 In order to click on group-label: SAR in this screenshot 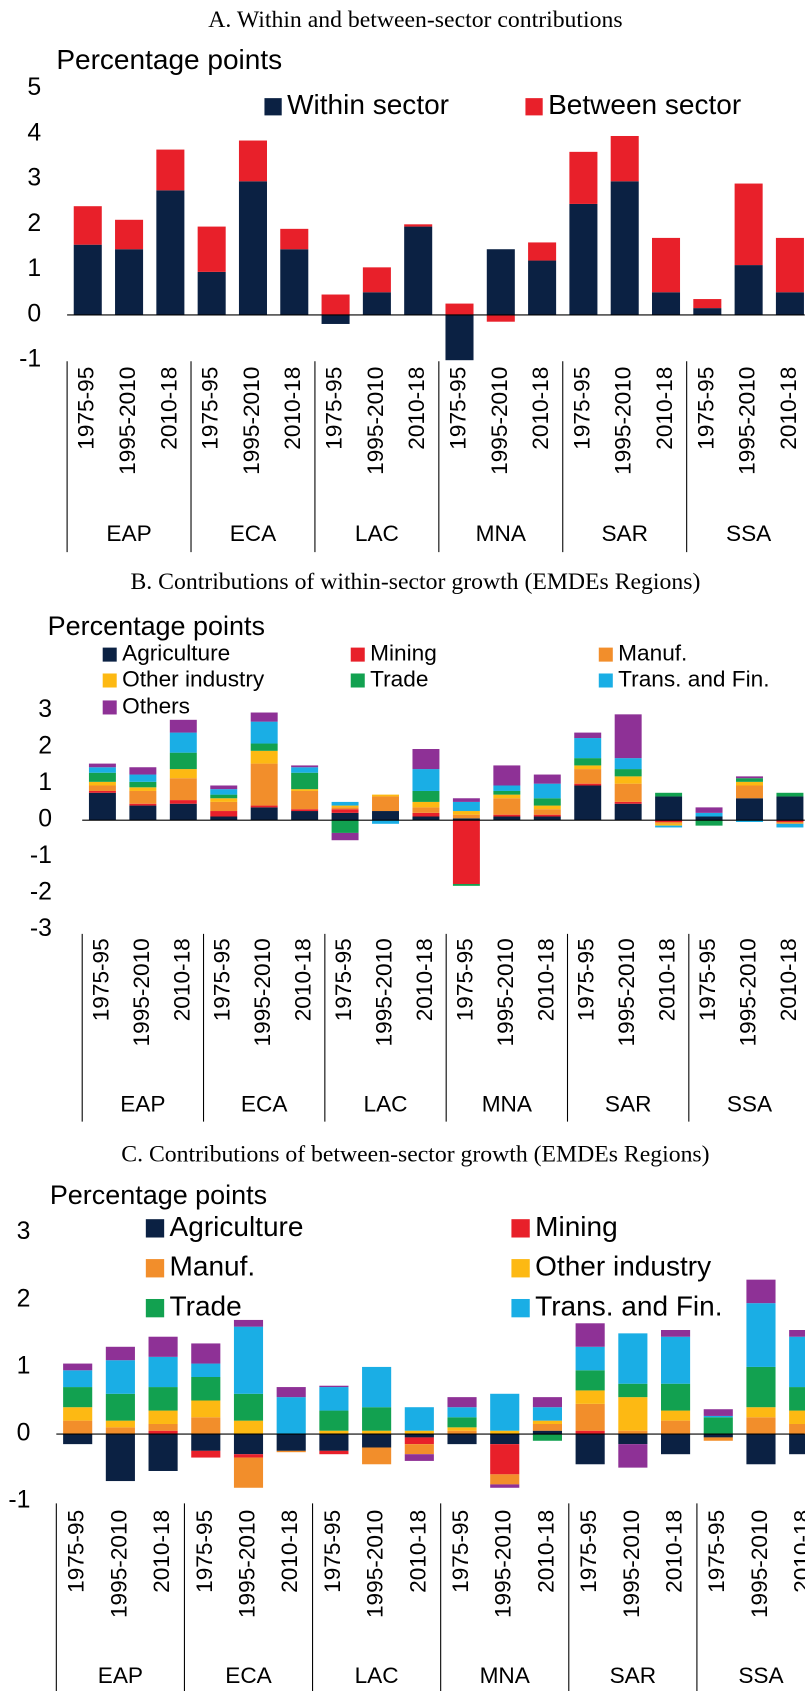, I will do `click(624, 533)`.